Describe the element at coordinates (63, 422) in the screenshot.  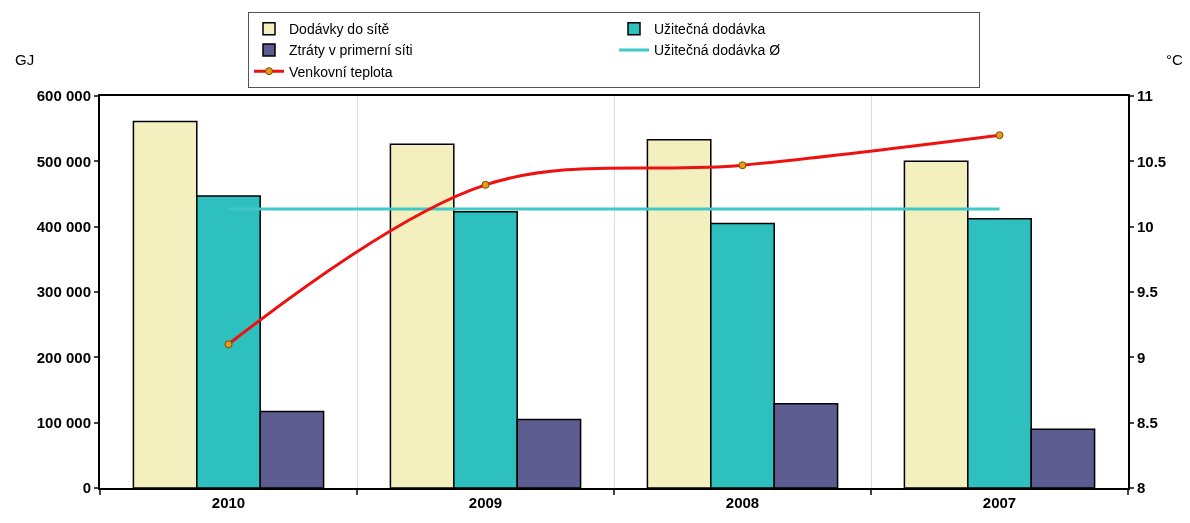
I see `y-tick-label: 100 000` at that location.